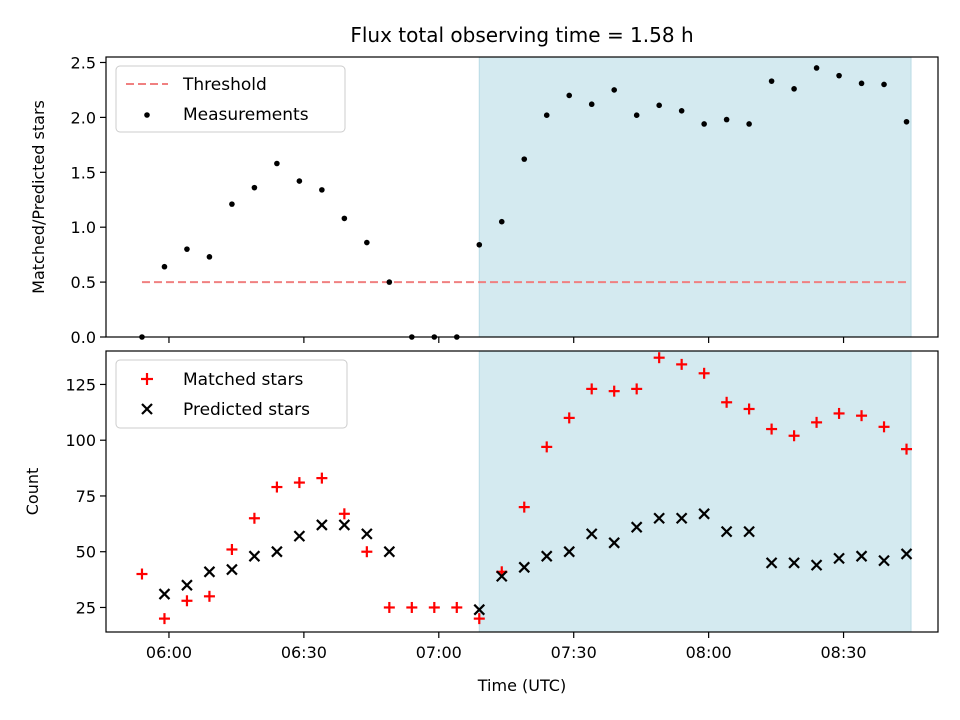 The height and width of the screenshot is (720, 960). Describe the element at coordinates (32, 492) in the screenshot. I see `bottom-y-axis-label: Count` at that location.